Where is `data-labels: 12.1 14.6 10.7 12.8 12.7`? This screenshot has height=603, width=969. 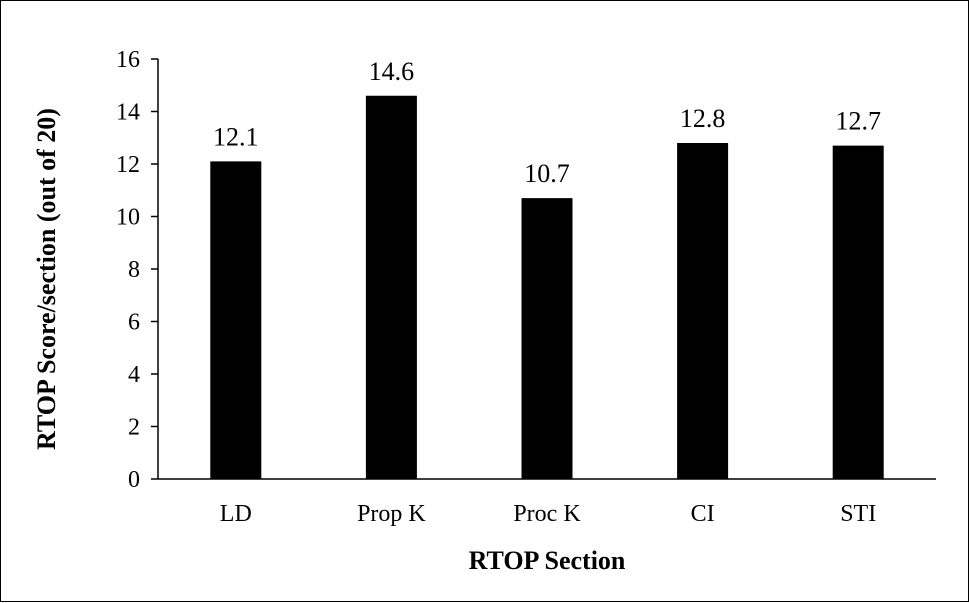 data-labels: 12.1 14.6 10.7 12.8 12.7 is located at coordinates (547, 122).